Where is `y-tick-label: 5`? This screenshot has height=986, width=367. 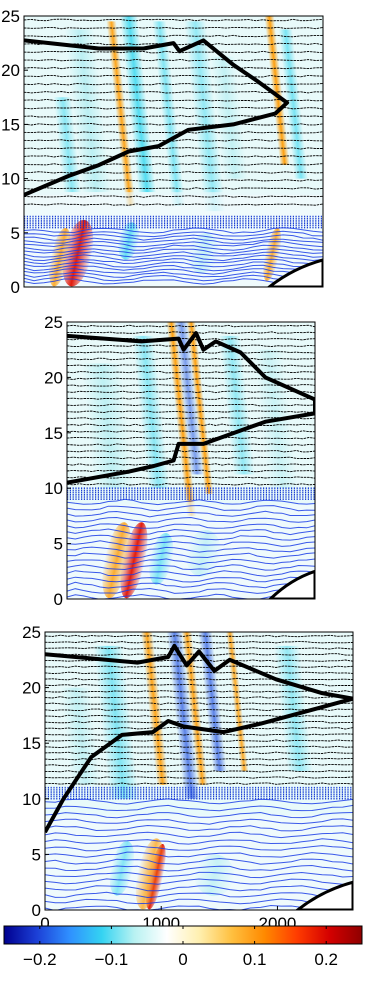 y-tick-label: 5 is located at coordinates (15, 233).